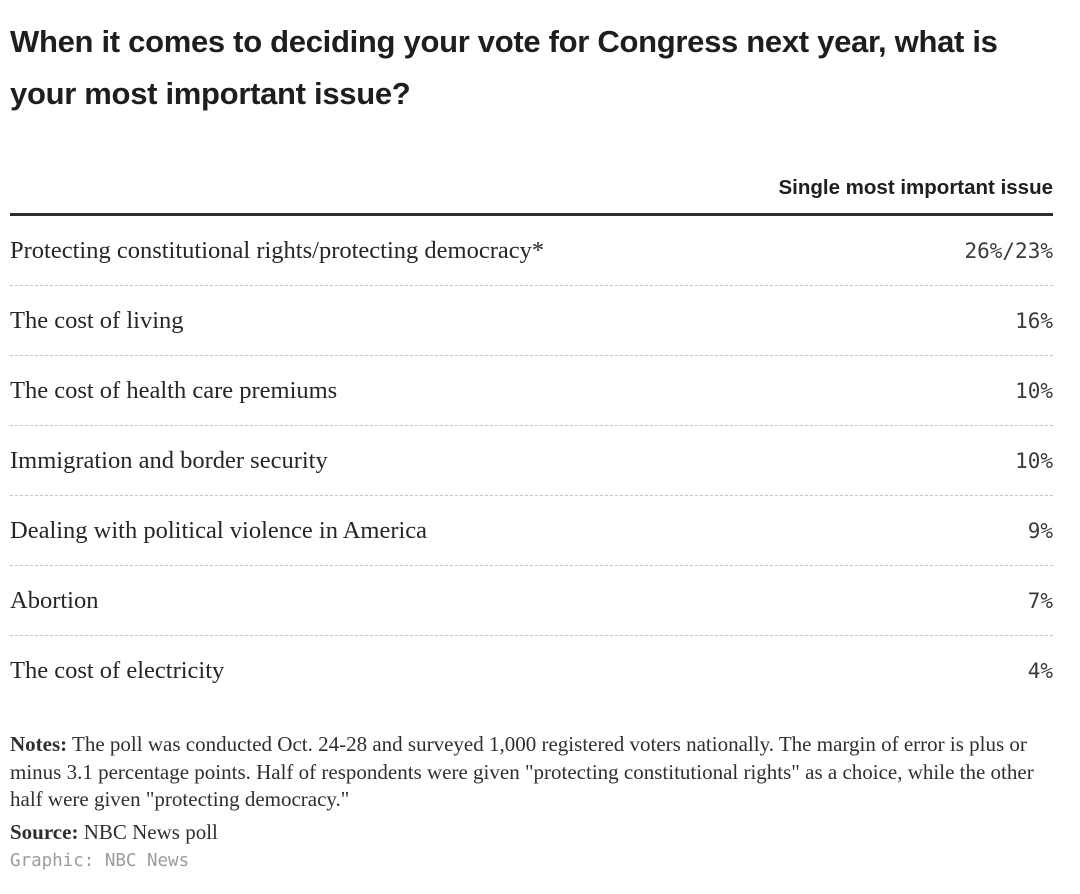  Describe the element at coordinates (148, 831) in the screenshot. I see `source-text: NBC News poll` at that location.